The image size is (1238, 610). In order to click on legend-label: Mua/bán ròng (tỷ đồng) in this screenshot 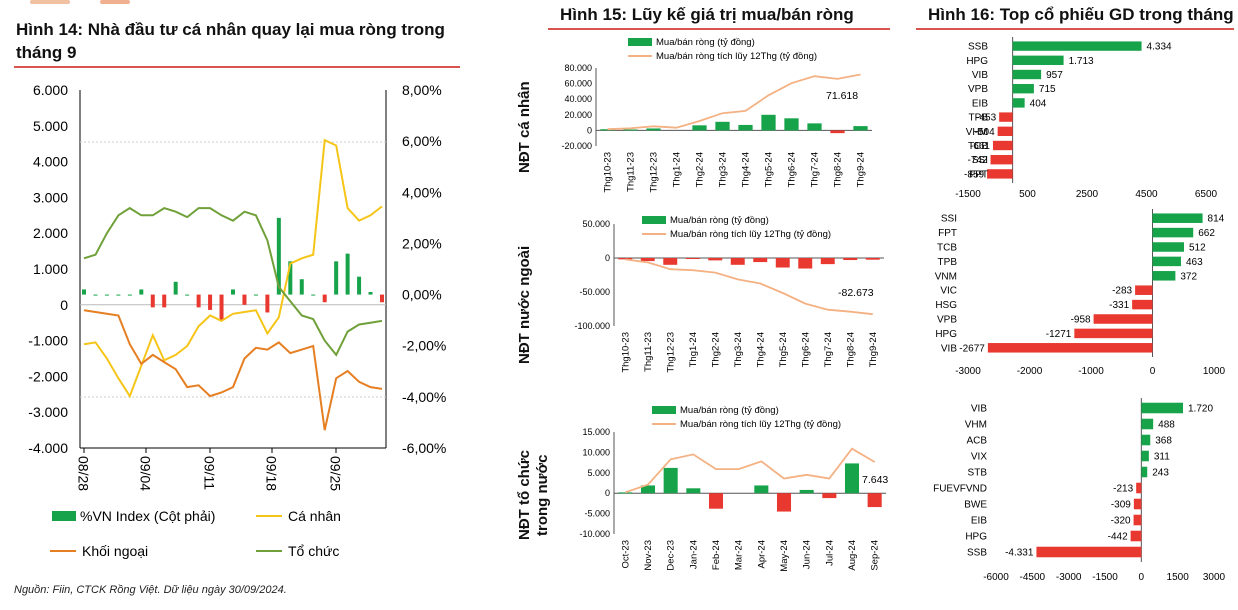, I will do `click(705, 42)`.